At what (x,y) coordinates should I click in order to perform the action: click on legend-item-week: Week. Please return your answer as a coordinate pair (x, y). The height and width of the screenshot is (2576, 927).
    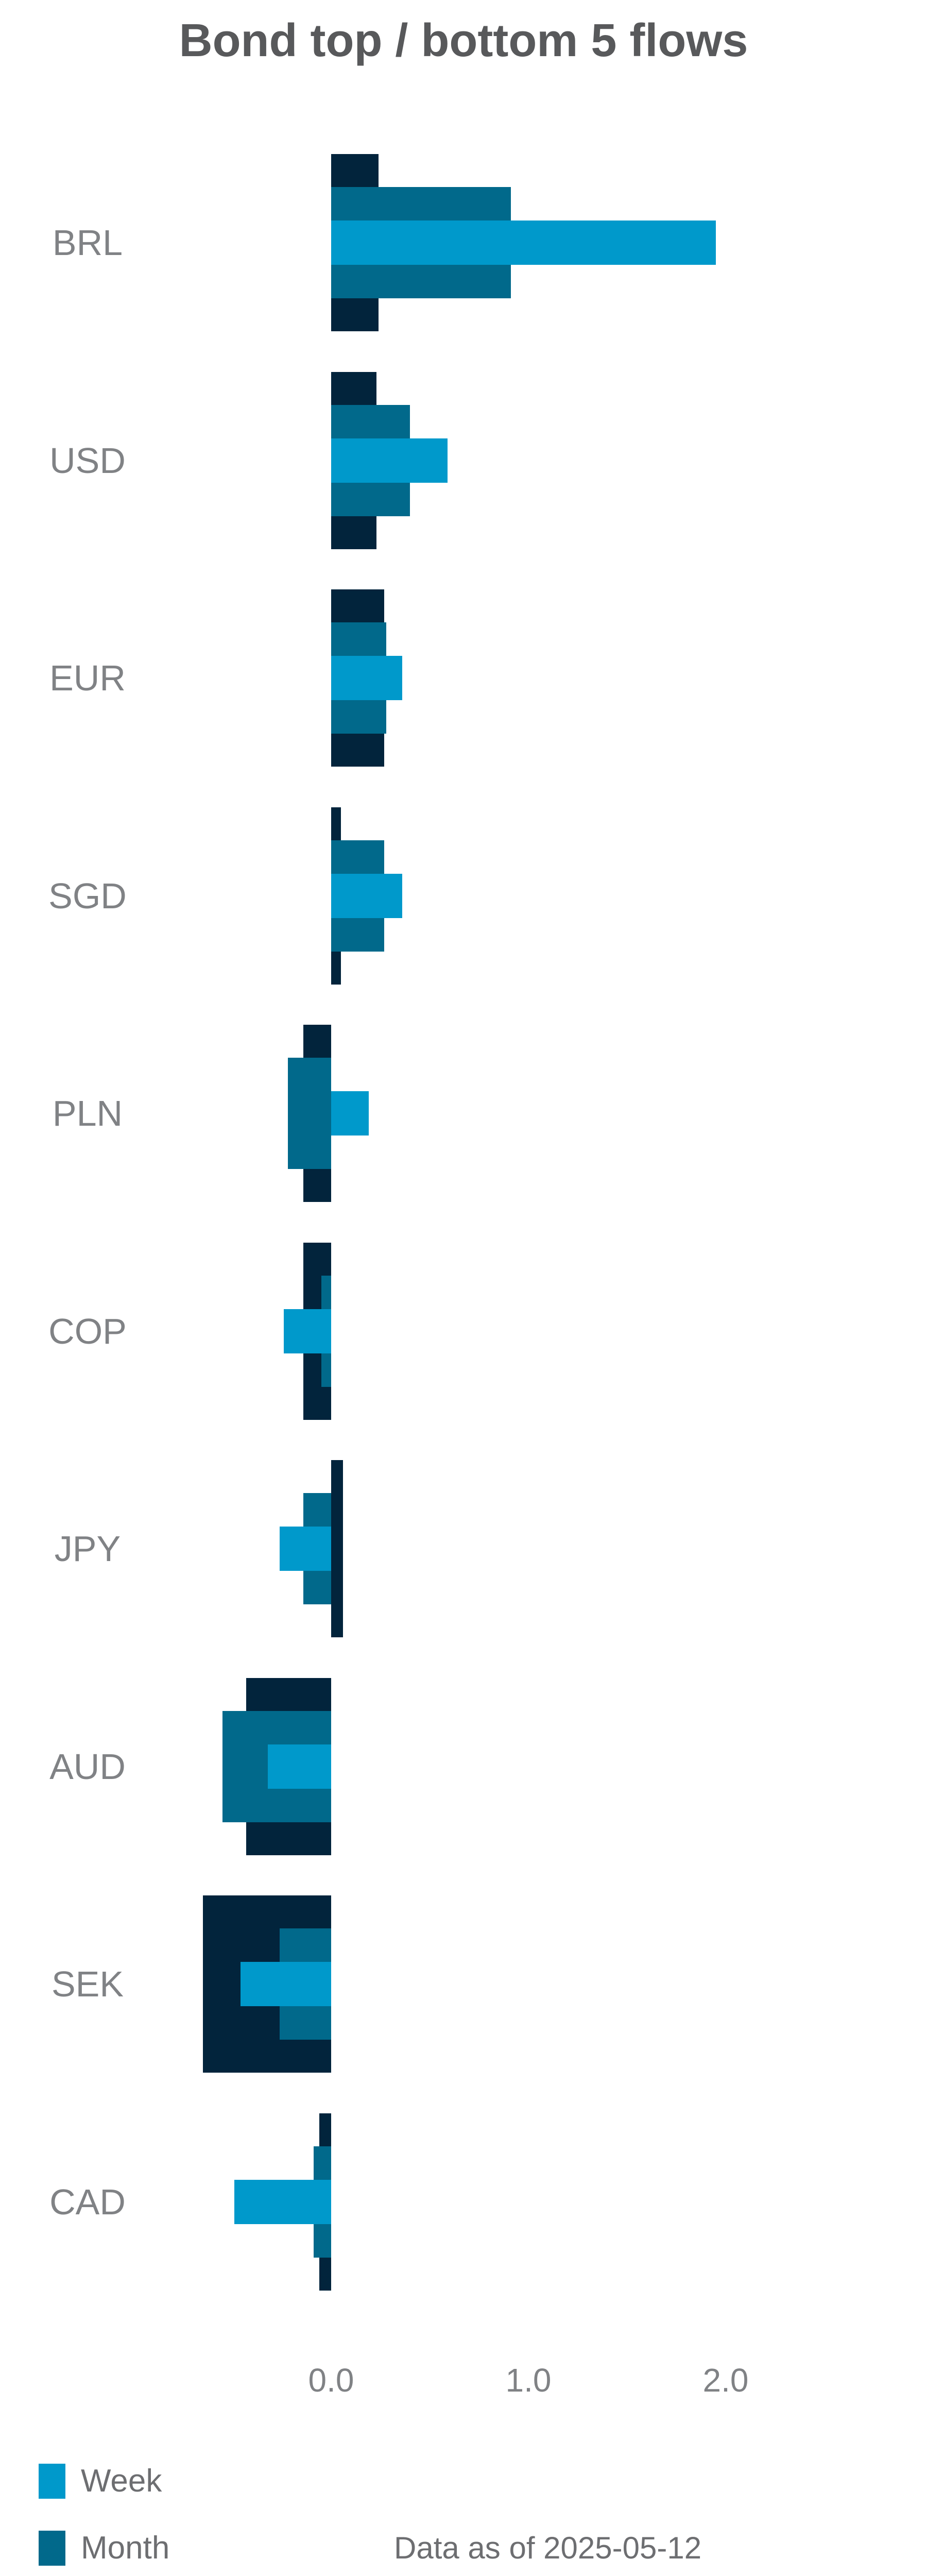
    Looking at the image, I should click on (114, 2481).